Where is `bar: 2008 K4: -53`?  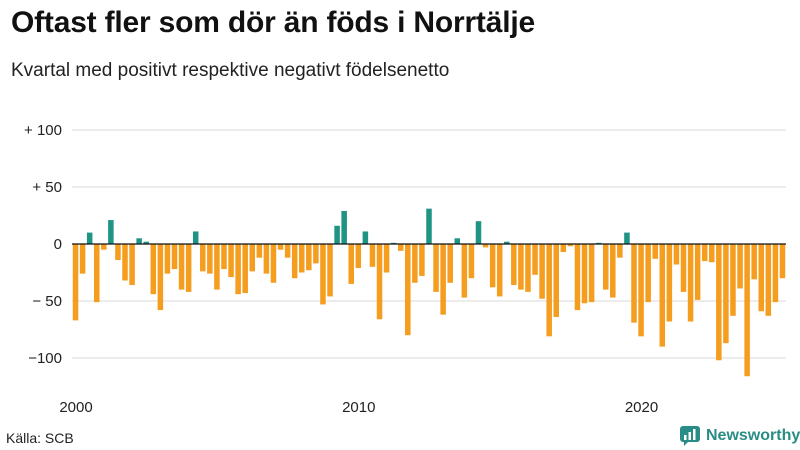
bar: 2008 K4: -53 is located at coordinates (323, 274).